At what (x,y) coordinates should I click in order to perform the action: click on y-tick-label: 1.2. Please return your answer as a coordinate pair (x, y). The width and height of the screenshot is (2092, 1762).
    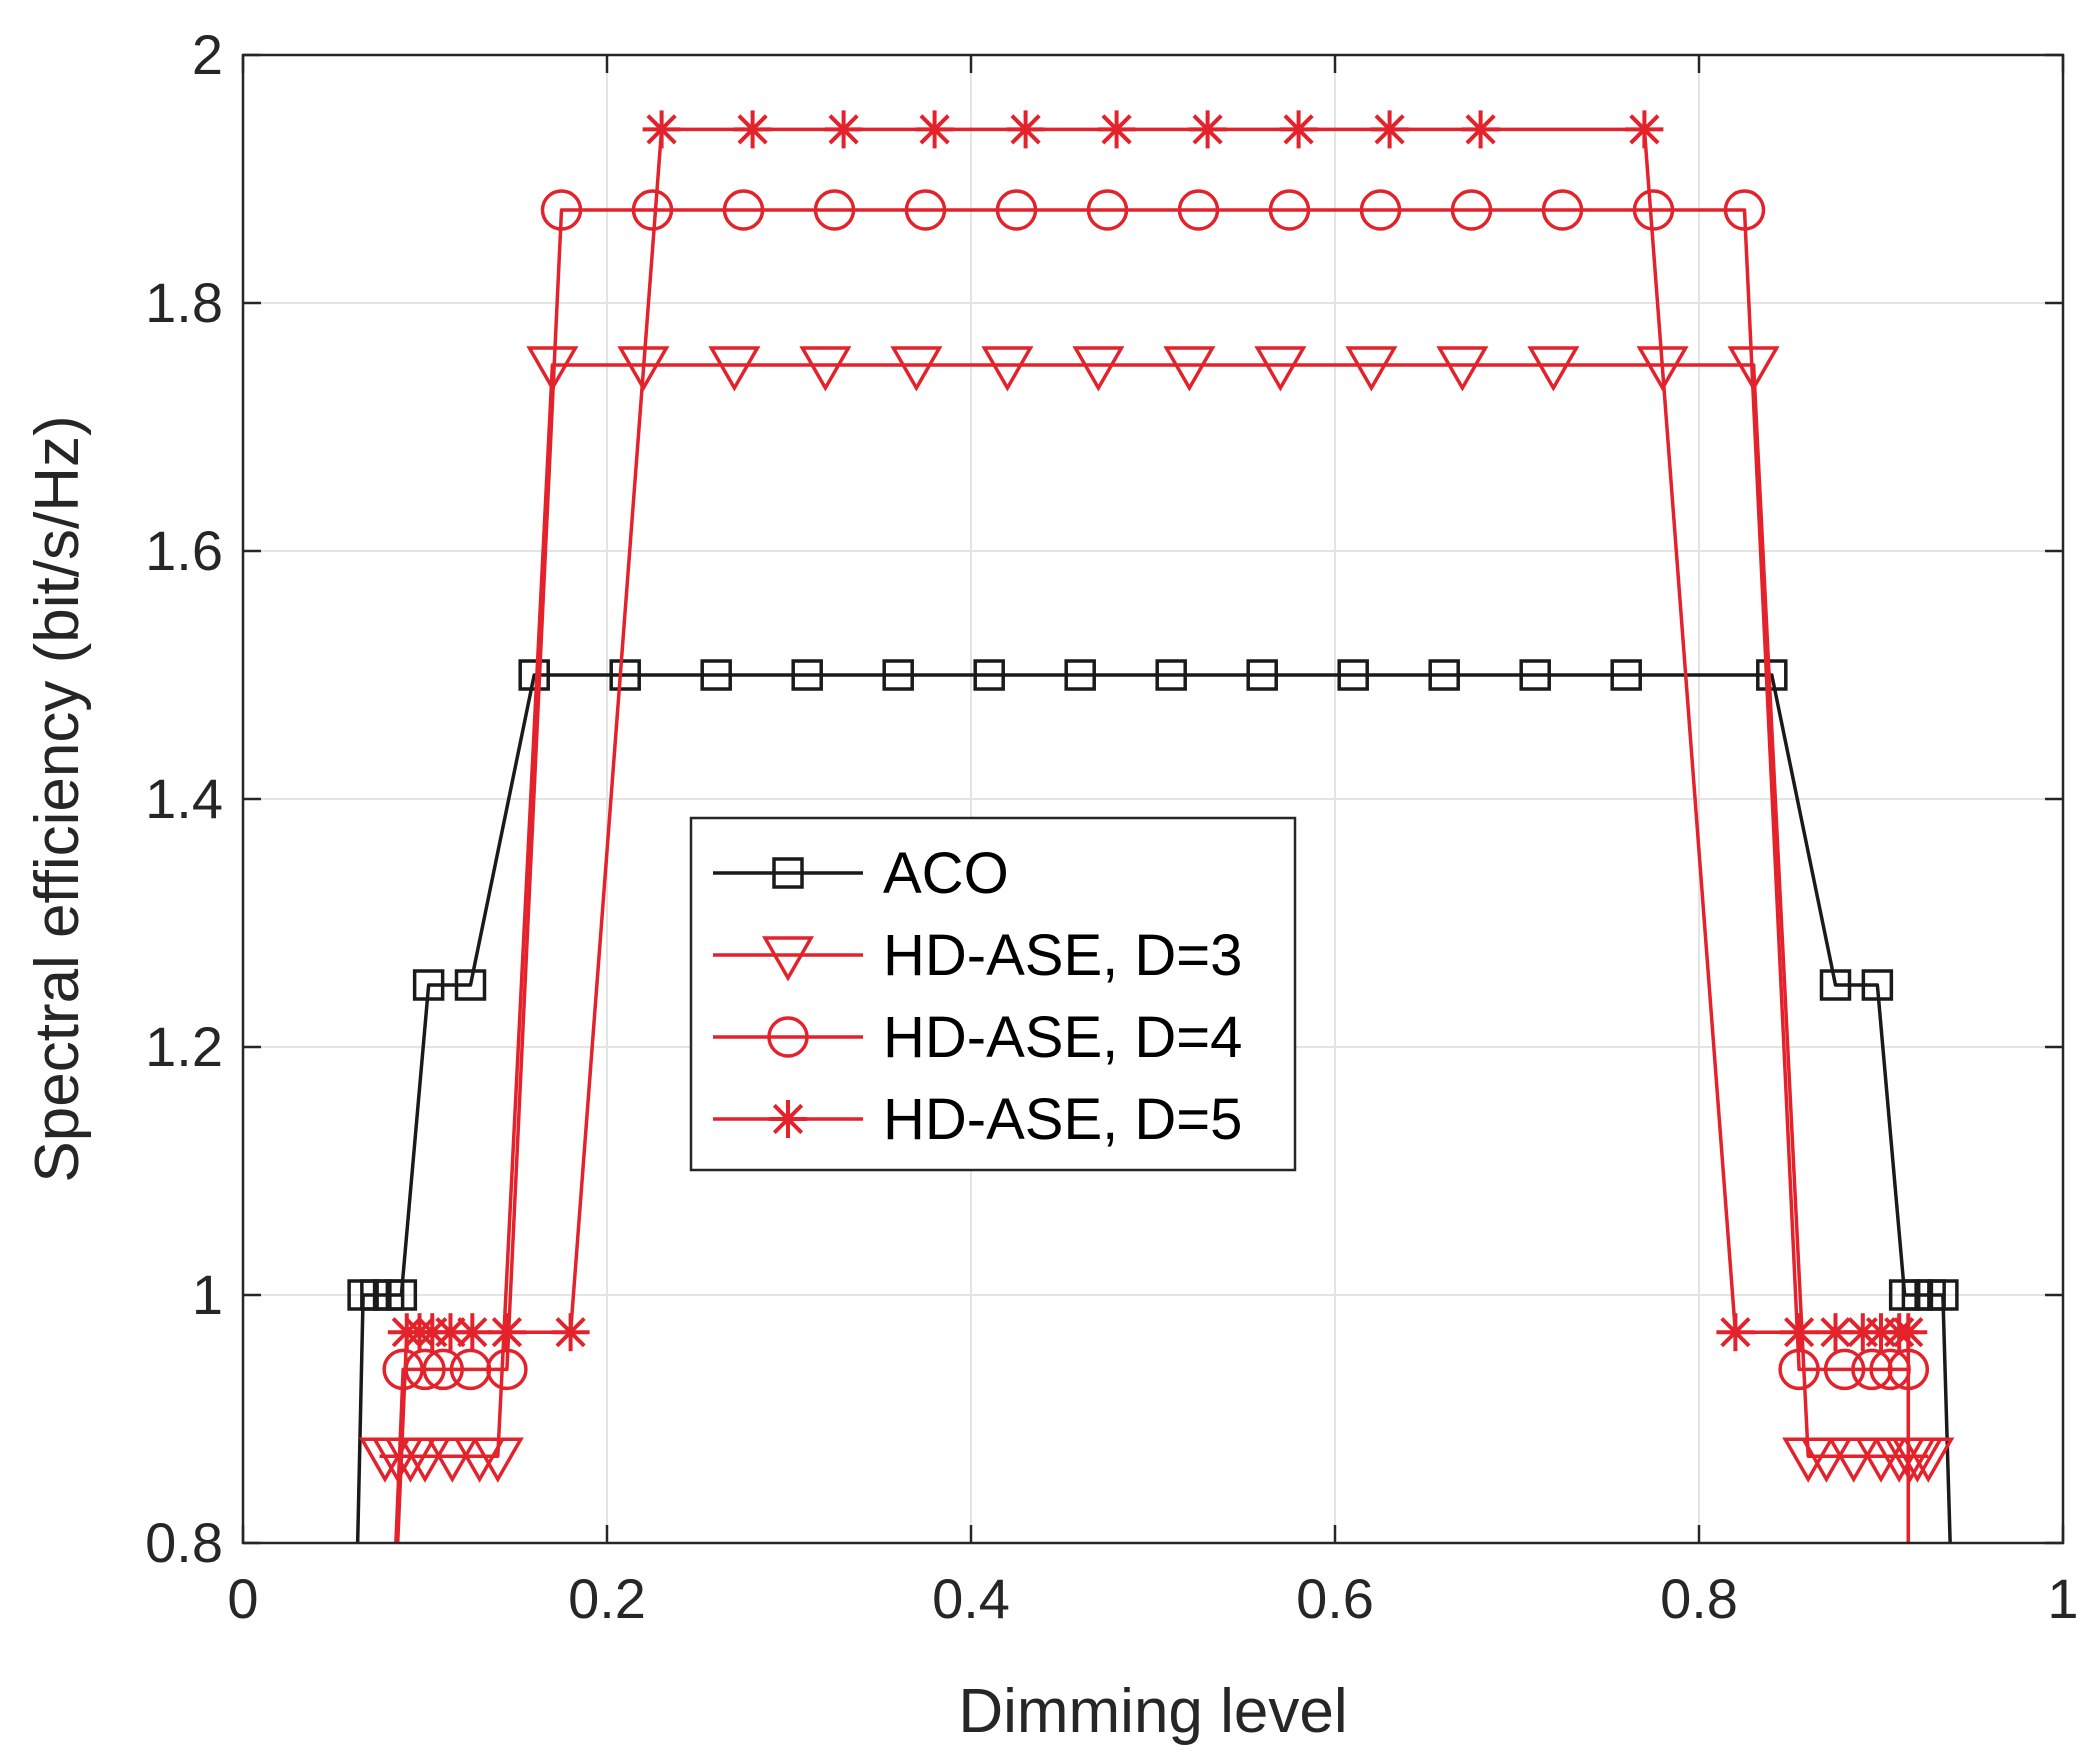
    Looking at the image, I should click on (184, 1046).